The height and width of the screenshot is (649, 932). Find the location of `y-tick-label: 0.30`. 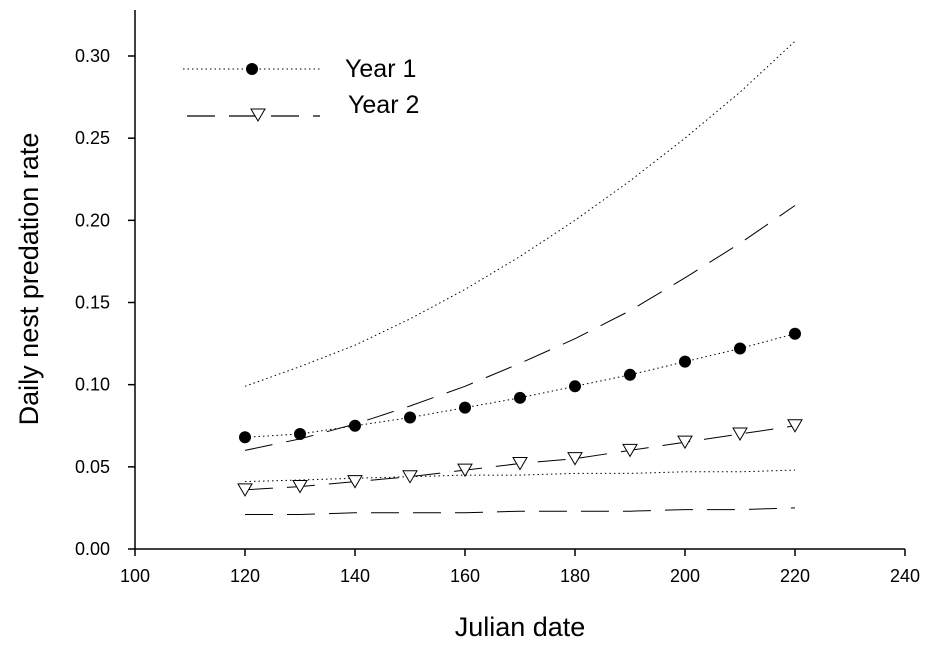

y-tick-label: 0.30 is located at coordinates (92, 56).